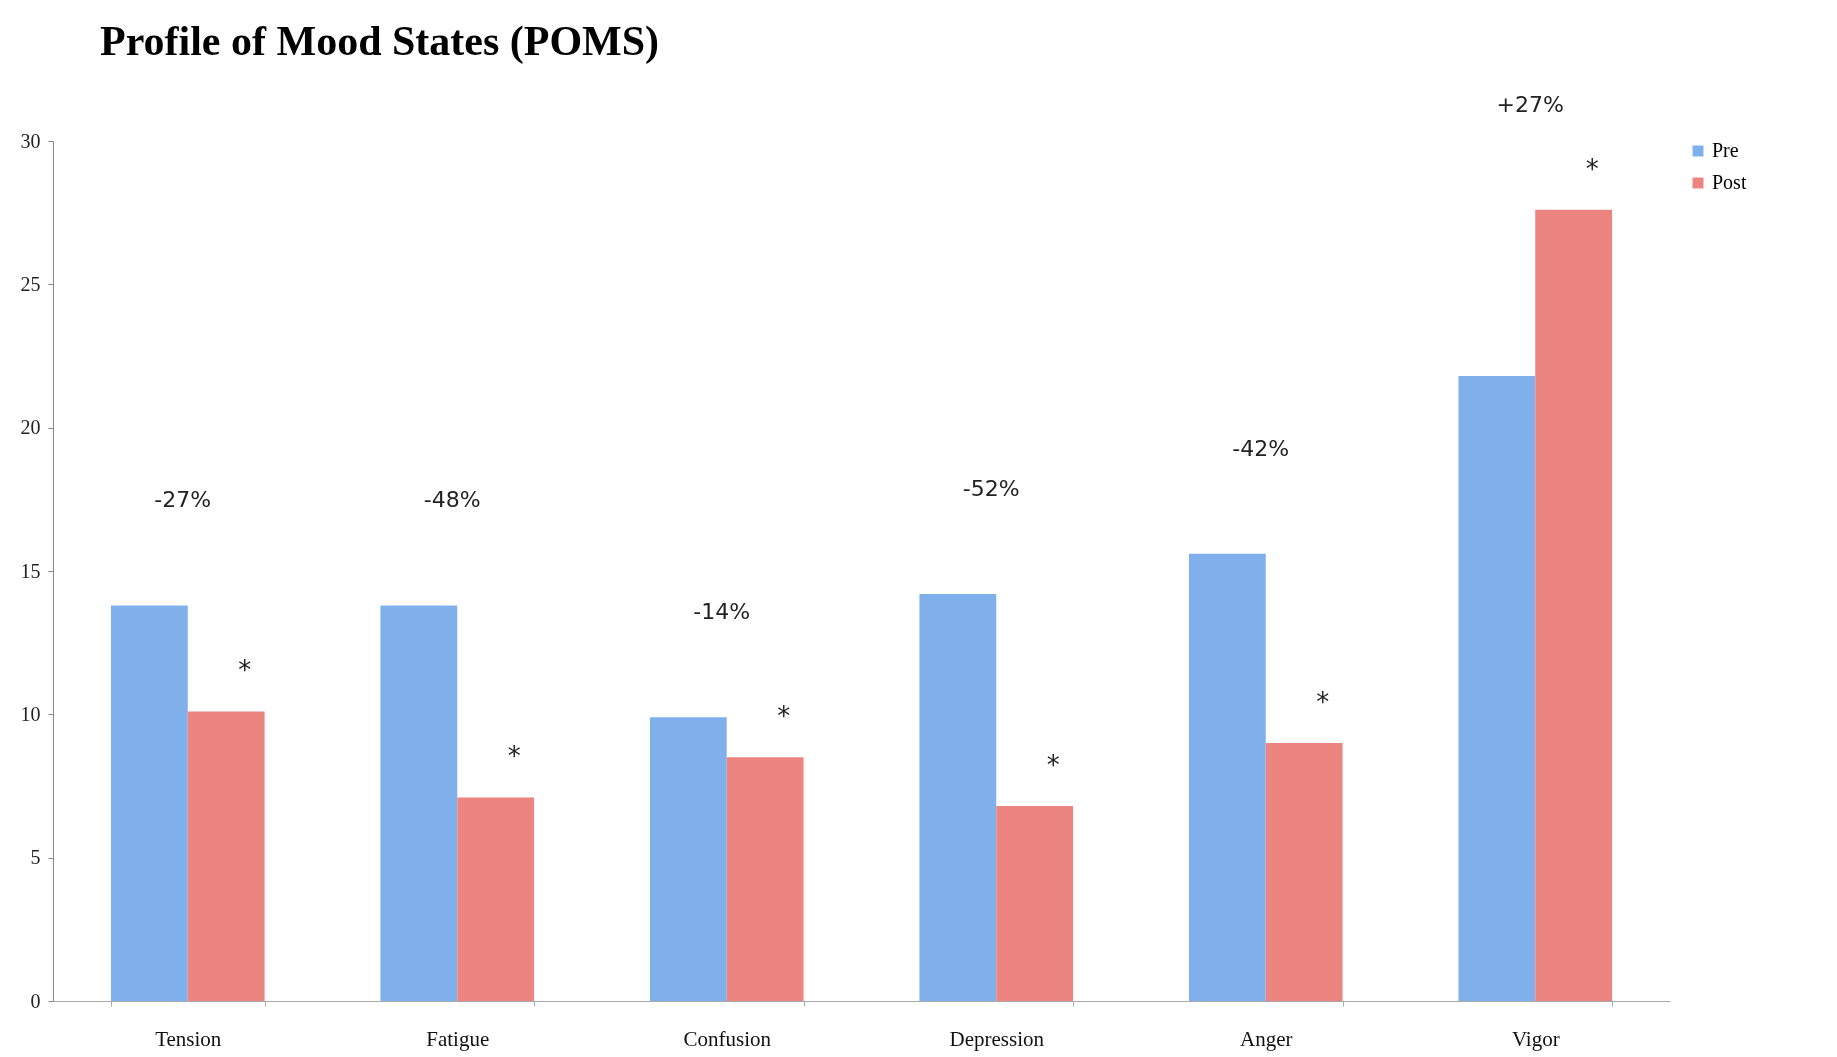  Describe the element at coordinates (458, 1038) in the screenshot. I see `x-tick-label: Fatigue` at that location.